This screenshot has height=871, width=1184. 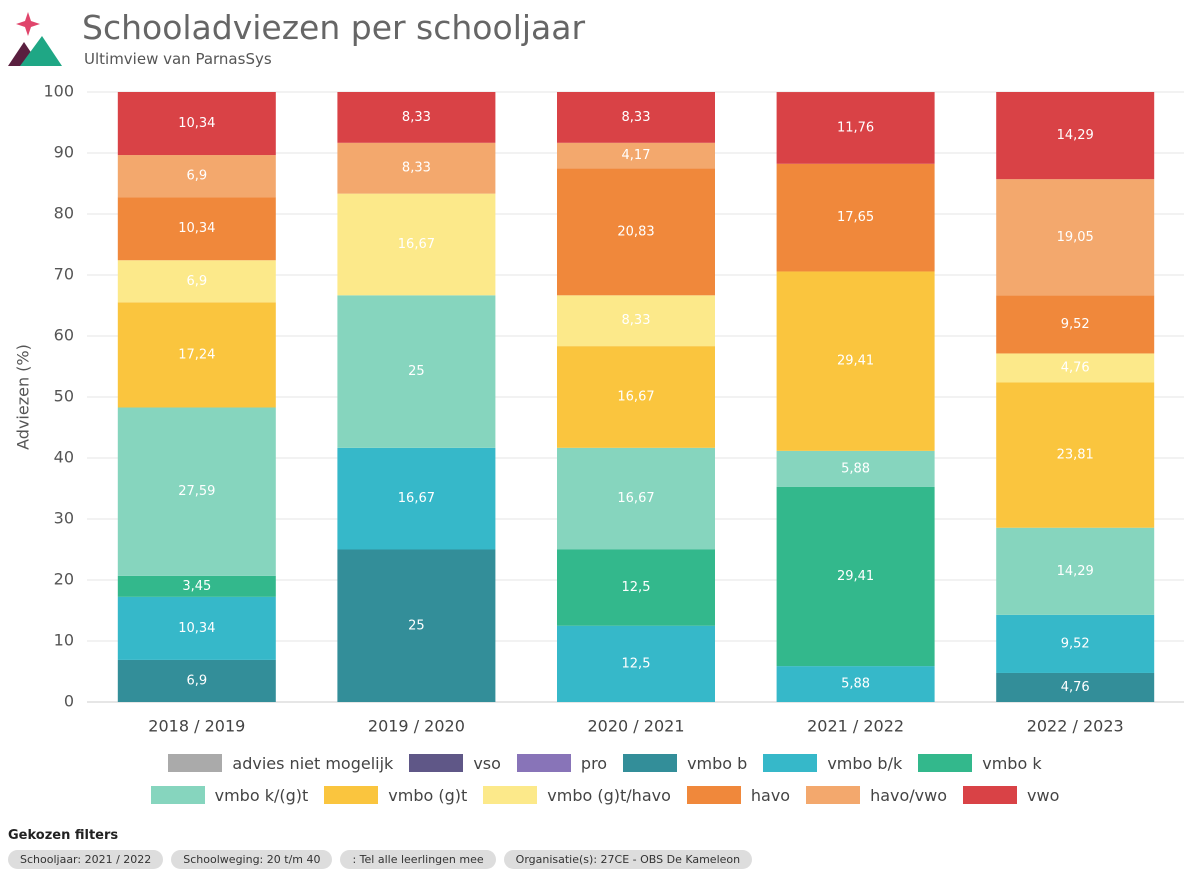 What do you see at coordinates (487, 763) in the screenshot?
I see `legend-label: vso` at bounding box center [487, 763].